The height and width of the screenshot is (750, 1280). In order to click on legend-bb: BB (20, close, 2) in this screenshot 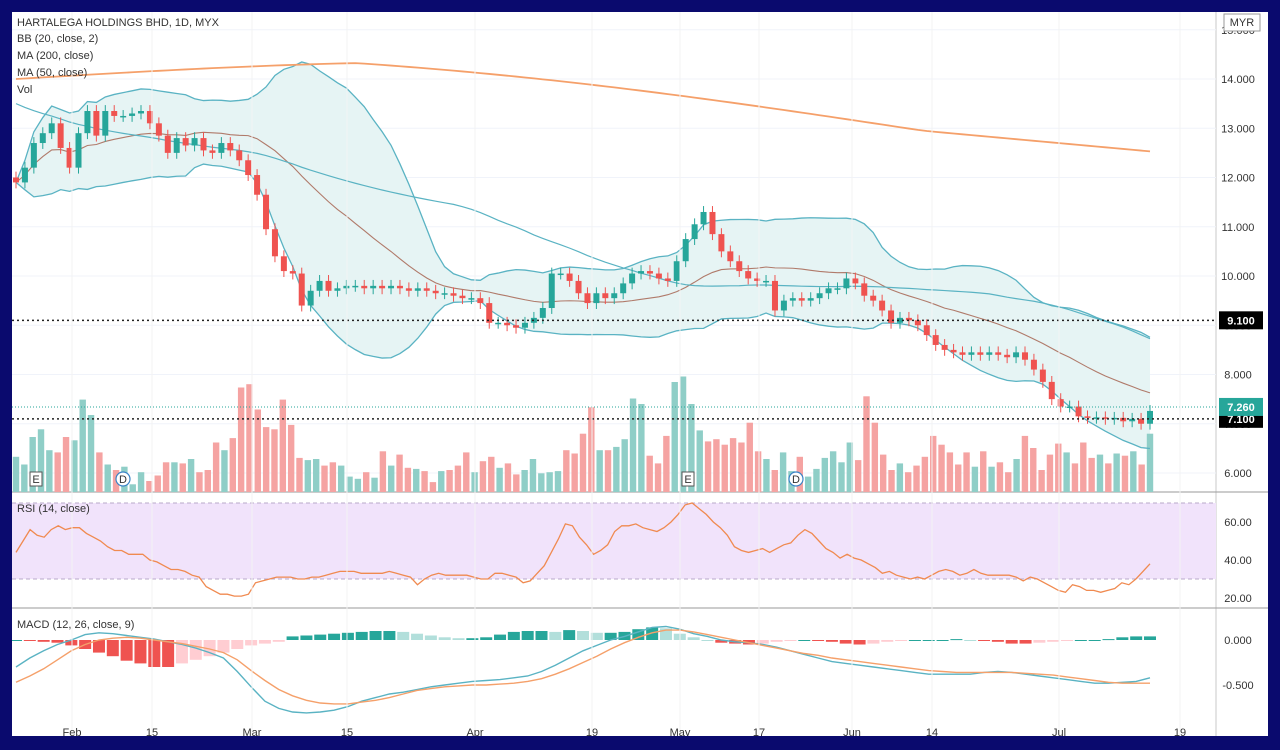, I will do `click(57, 39)`.